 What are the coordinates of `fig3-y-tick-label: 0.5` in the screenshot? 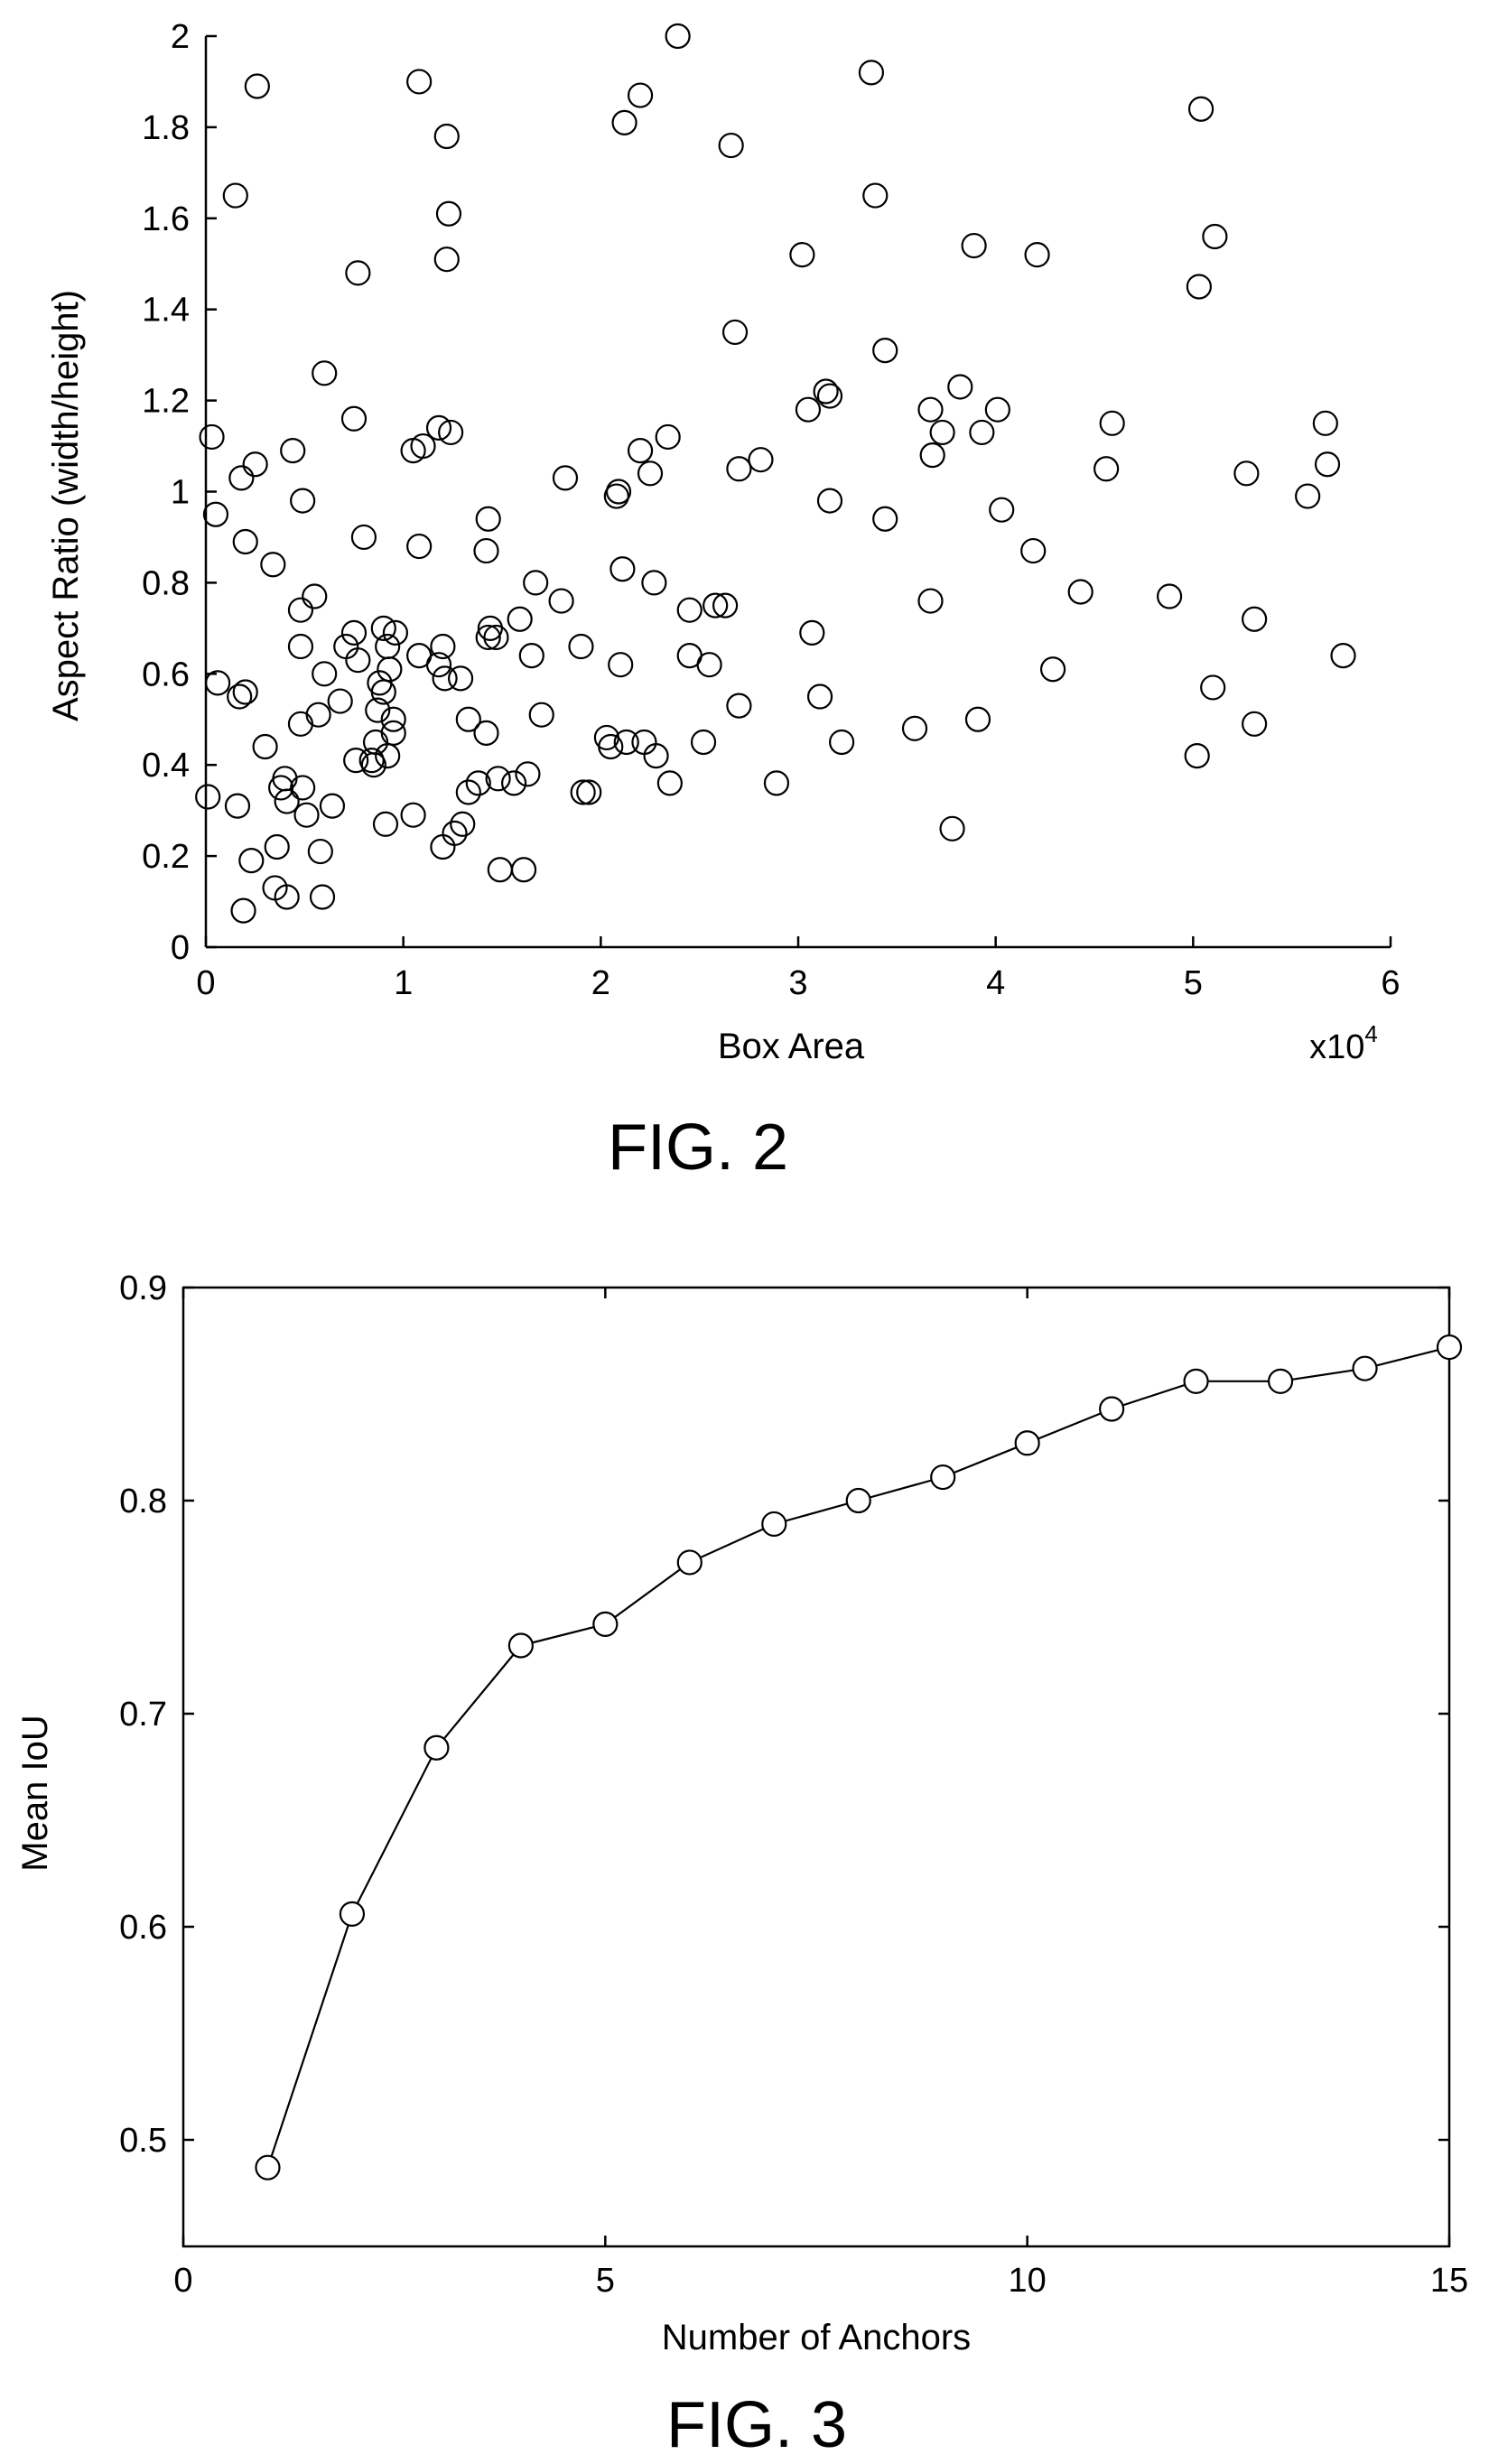 It's located at (143, 2141).